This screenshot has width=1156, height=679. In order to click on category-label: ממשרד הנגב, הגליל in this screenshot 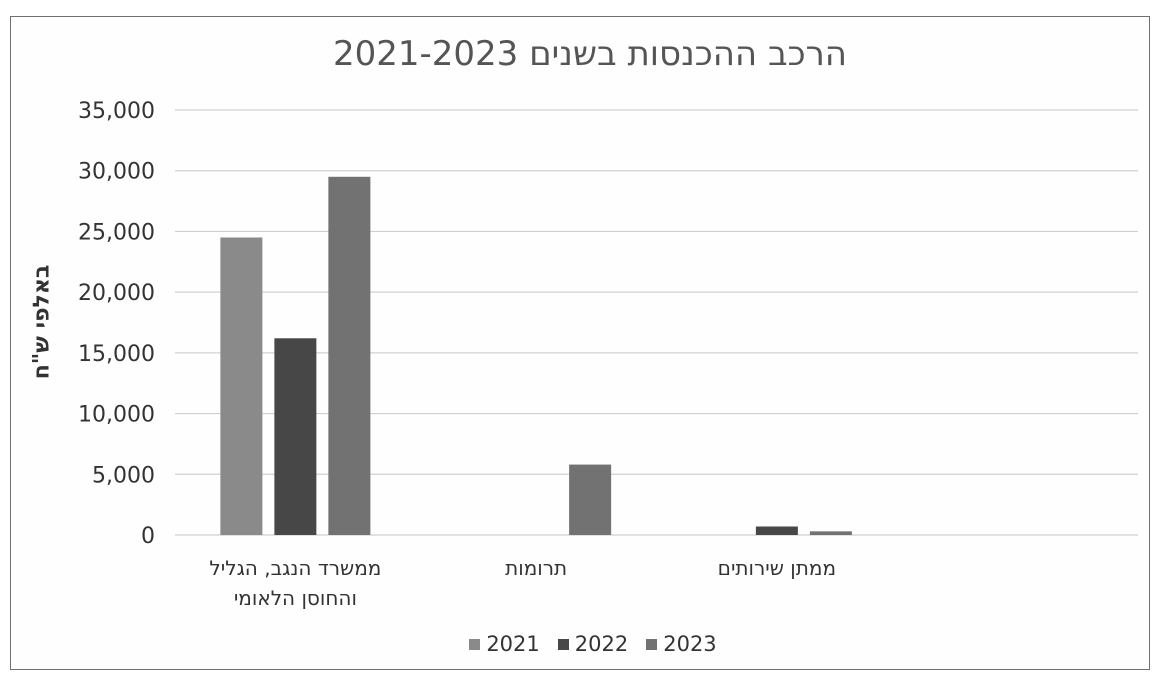, I will do `click(295, 568)`.